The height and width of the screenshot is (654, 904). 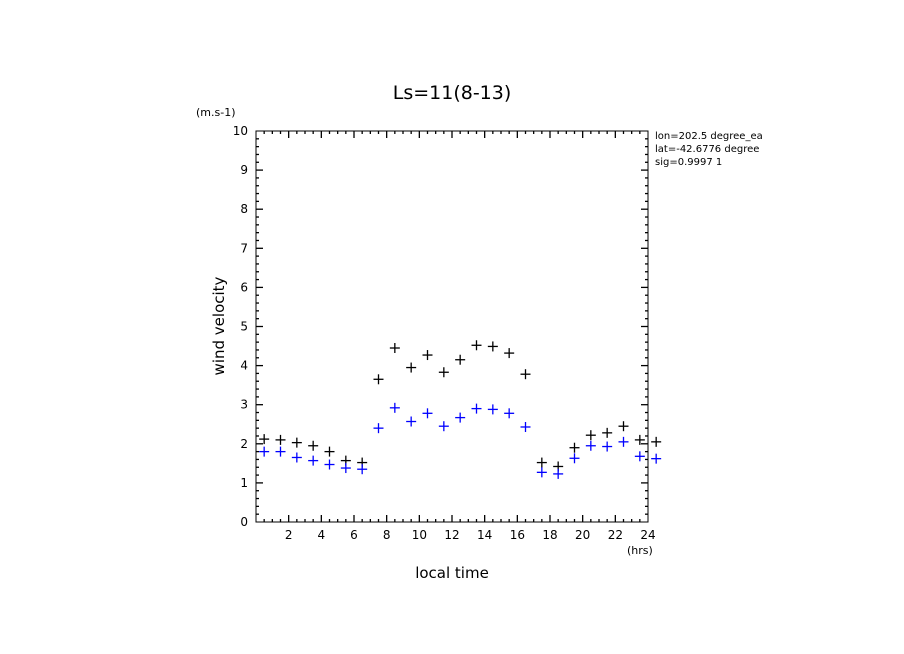 I want to click on x-tick-label: 6, so click(x=354, y=535).